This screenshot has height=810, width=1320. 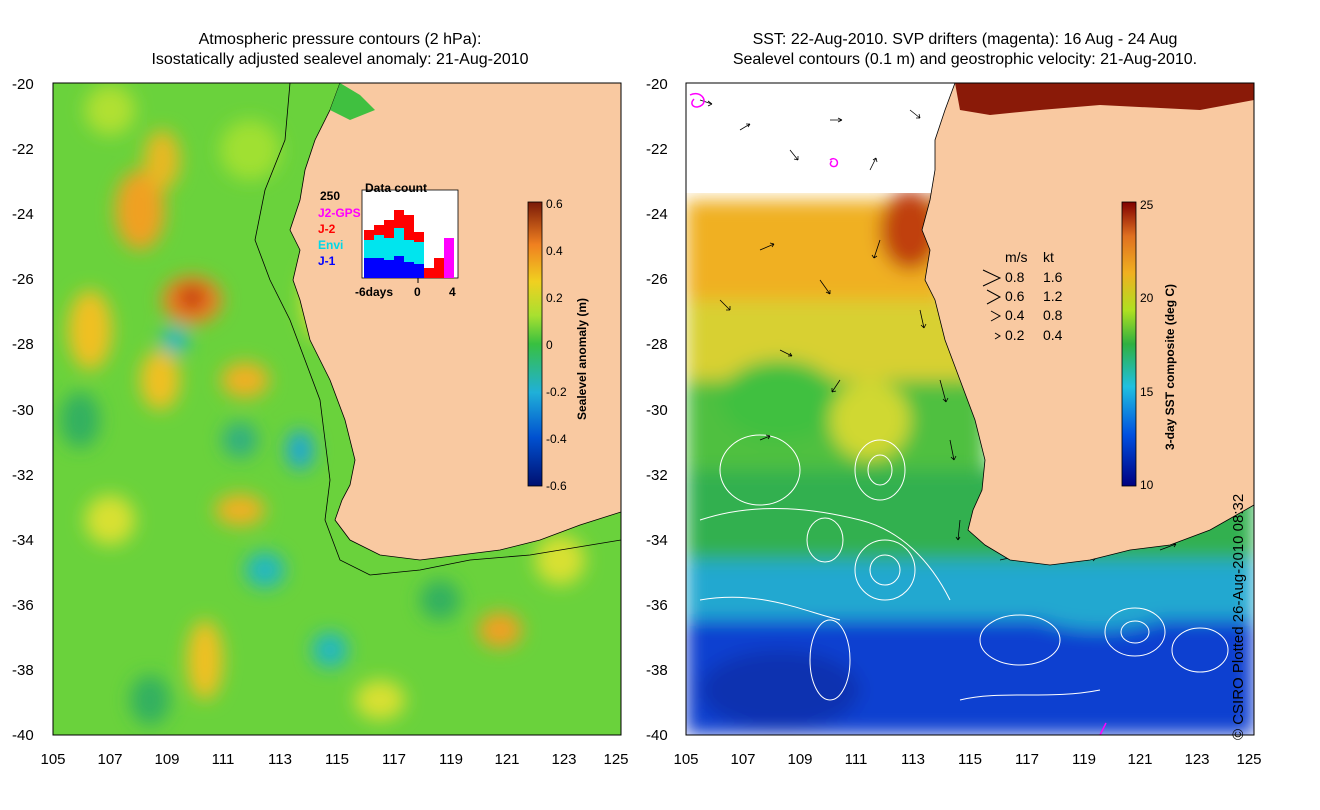 What do you see at coordinates (1015, 296) in the screenshot?
I see `velocity-ms-0.6: 0.6` at bounding box center [1015, 296].